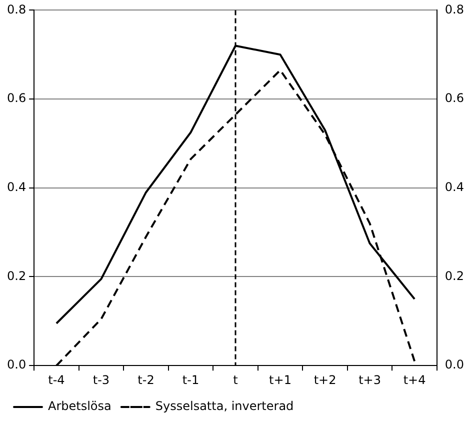  What do you see at coordinates (56, 379) in the screenshot?
I see `x-tick-label: t-4` at bounding box center [56, 379].